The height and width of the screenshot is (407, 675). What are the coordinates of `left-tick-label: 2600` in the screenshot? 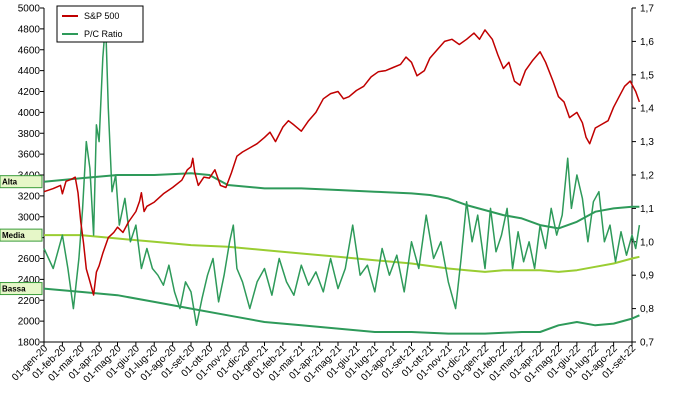 It's located at (29, 259).